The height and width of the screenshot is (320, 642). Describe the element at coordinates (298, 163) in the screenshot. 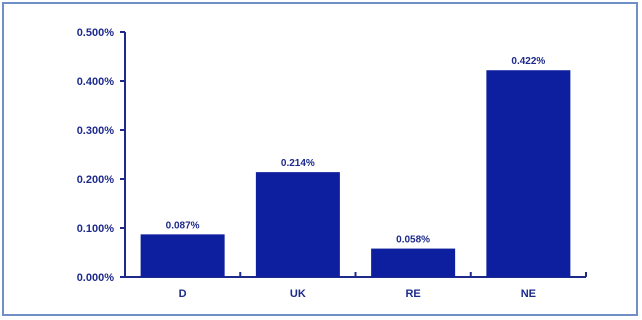

I see `data-label: 0.214%` at that location.